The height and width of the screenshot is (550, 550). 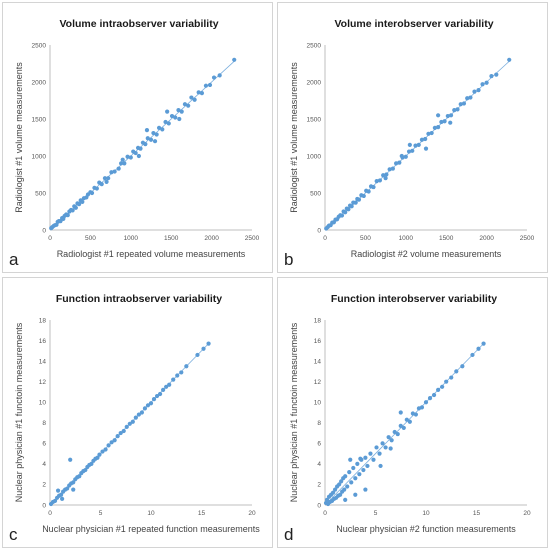 I want to click on y-tick-label: 16, so click(x=43, y=341).